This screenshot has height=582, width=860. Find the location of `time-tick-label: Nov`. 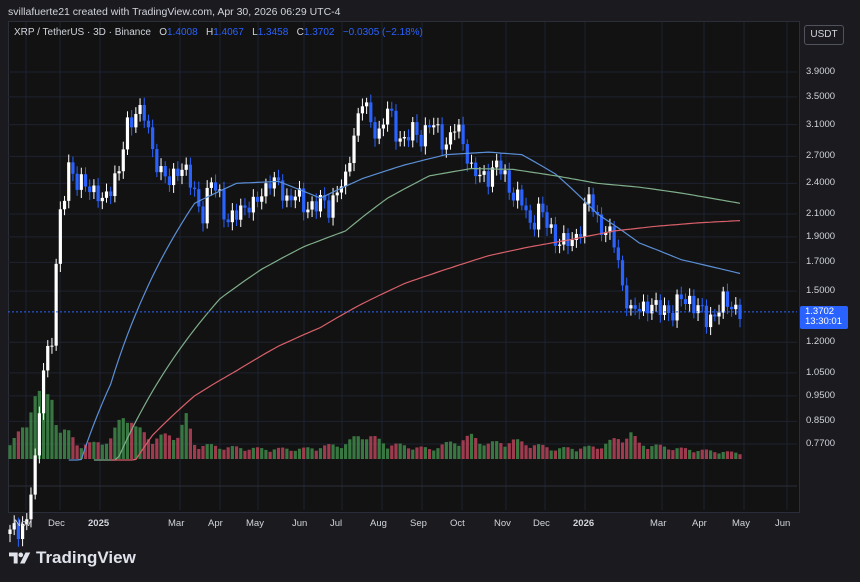

time-tick-label: Nov is located at coordinates (22, 523).